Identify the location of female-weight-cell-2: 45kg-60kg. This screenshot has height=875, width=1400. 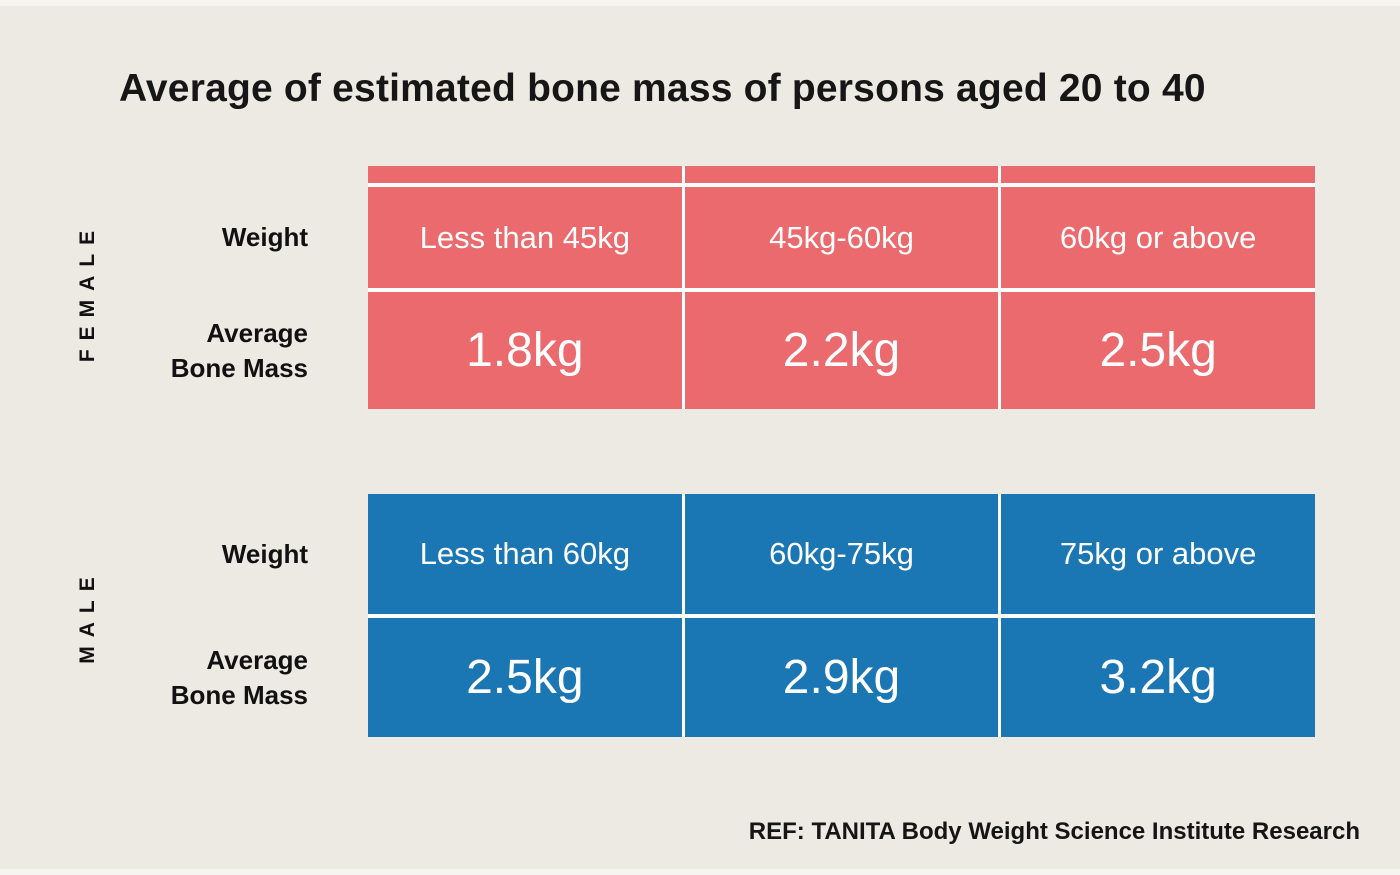
(841, 237).